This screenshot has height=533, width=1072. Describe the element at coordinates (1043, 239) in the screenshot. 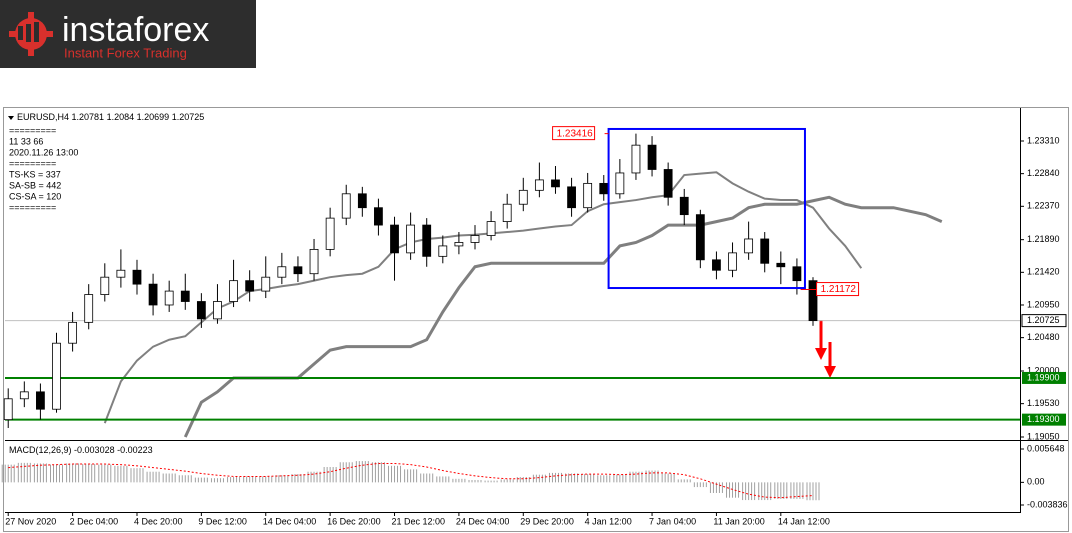

I see `y-tick-label: 1.21890` at that location.